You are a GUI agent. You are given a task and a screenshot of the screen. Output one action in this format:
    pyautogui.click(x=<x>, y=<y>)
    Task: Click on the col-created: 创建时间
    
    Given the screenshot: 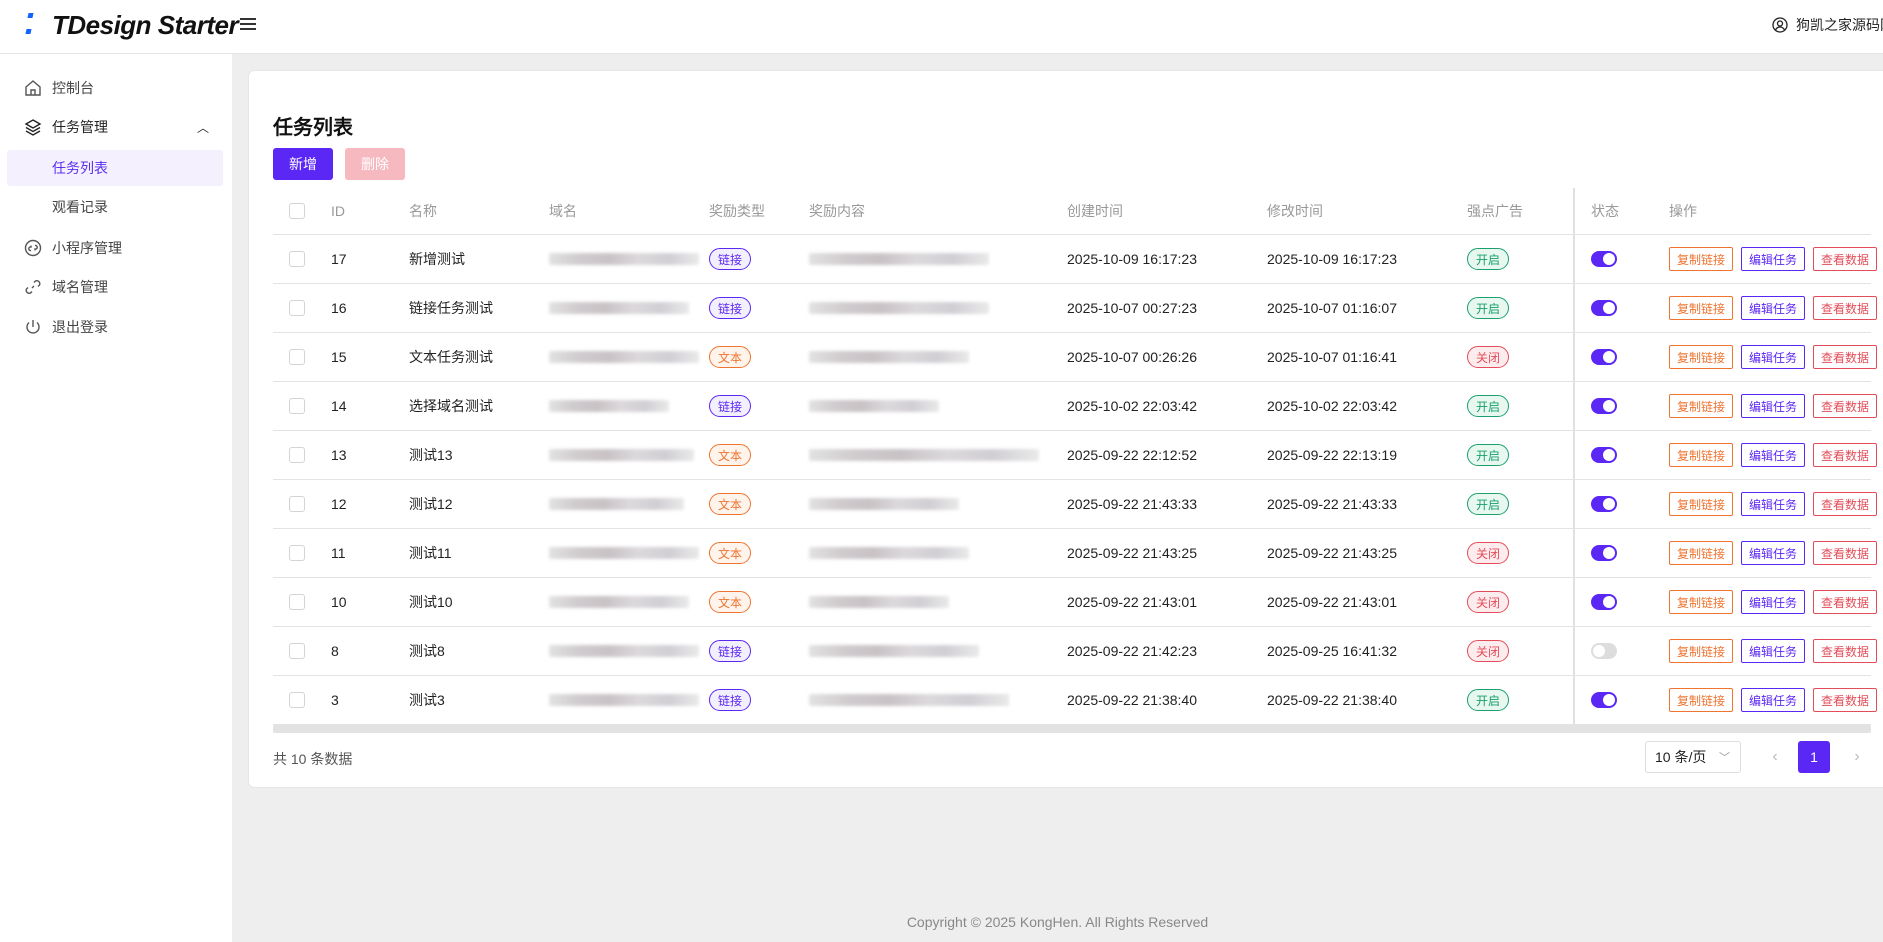 What is the action you would take?
    pyautogui.click(x=1095, y=211)
    